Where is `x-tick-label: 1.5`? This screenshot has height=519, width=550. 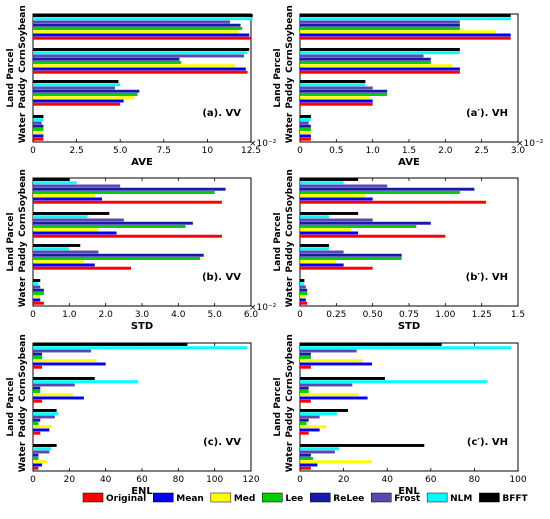 x-tick-label: 1.5 is located at coordinates (518, 315).